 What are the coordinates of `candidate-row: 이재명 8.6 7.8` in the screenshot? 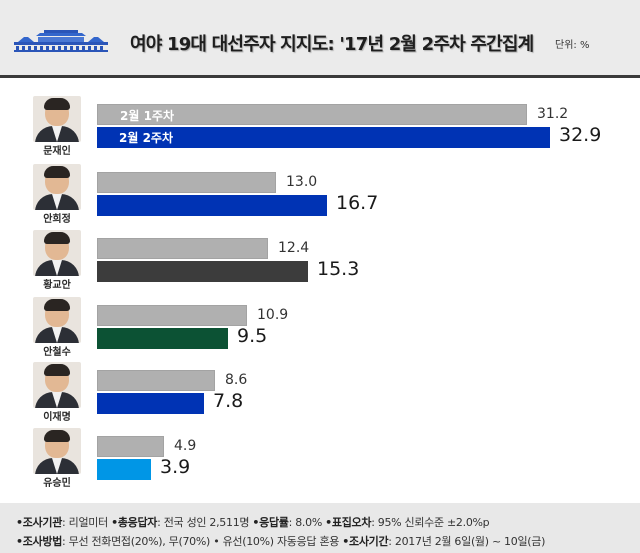 It's located at (320, 399).